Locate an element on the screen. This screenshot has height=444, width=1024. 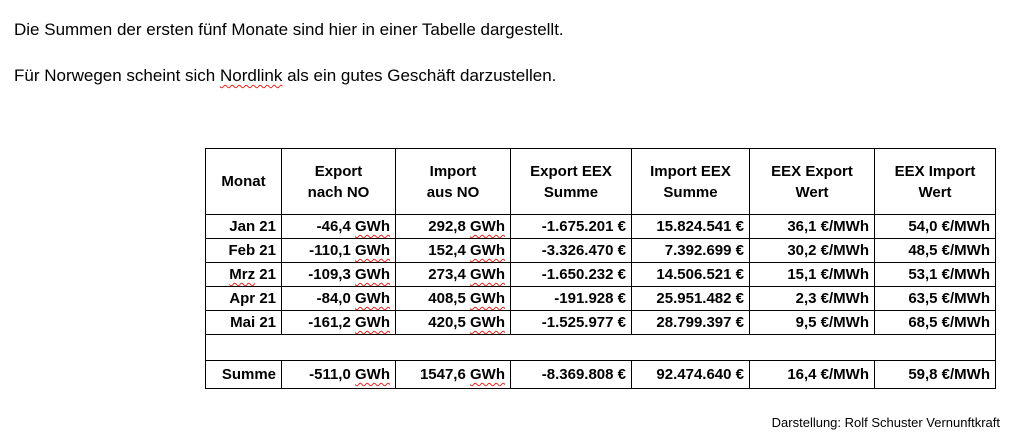
cell-month: Mrz 21 is located at coordinates (243, 274).